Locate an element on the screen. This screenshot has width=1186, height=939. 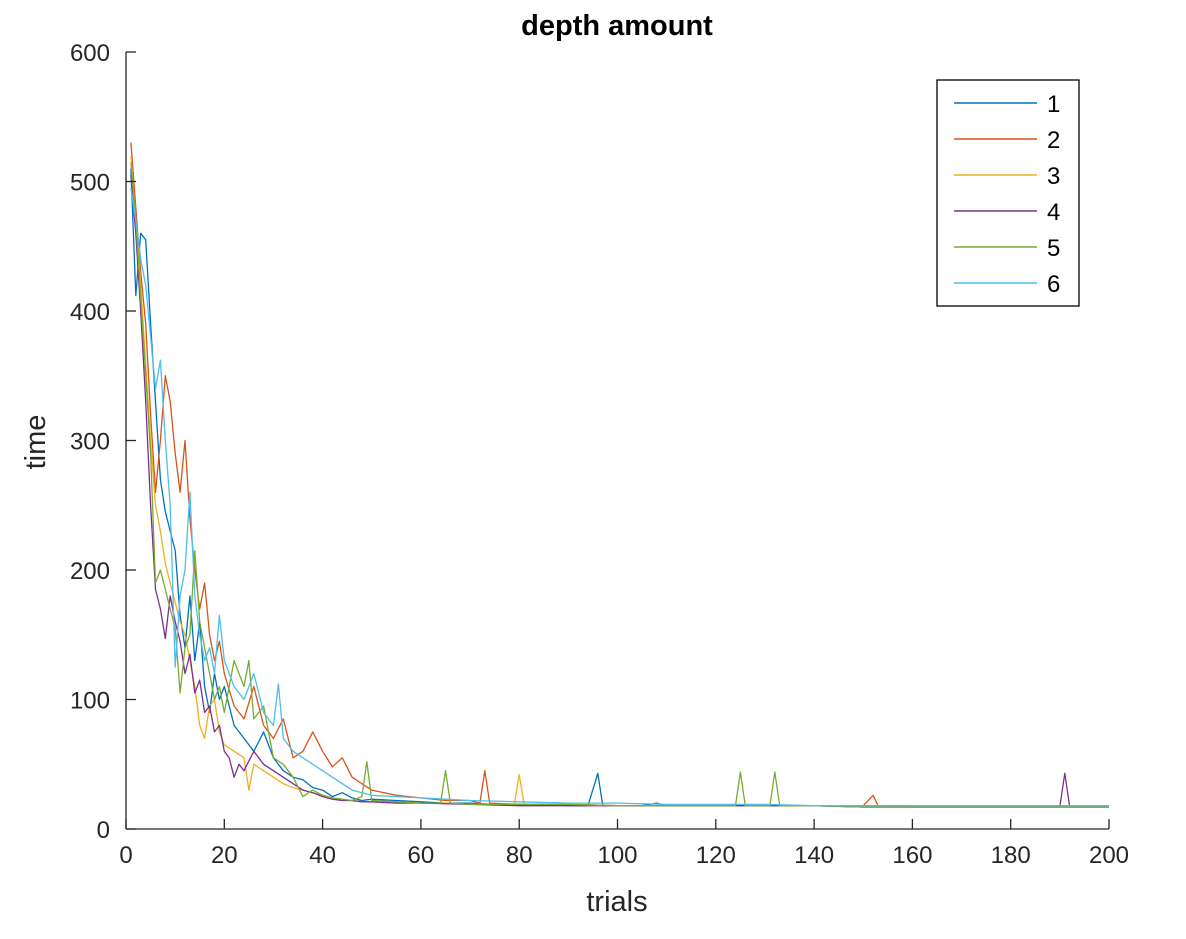
x-tick-label: 140 is located at coordinates (814, 855).